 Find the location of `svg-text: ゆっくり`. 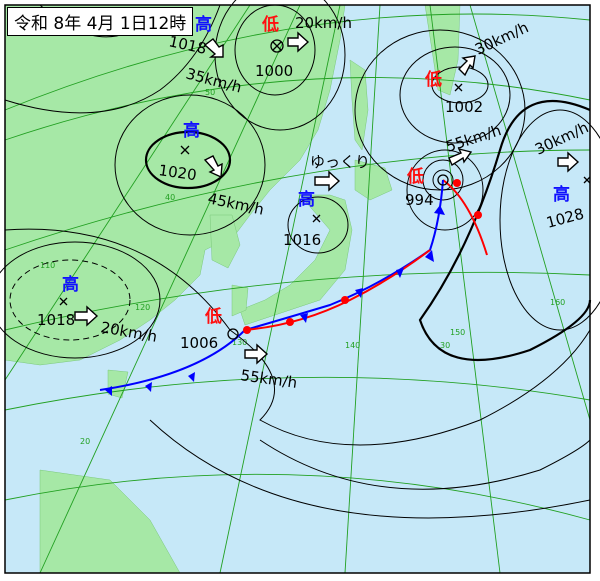

svg-text: ゆっくり is located at coordinates (340, 162).